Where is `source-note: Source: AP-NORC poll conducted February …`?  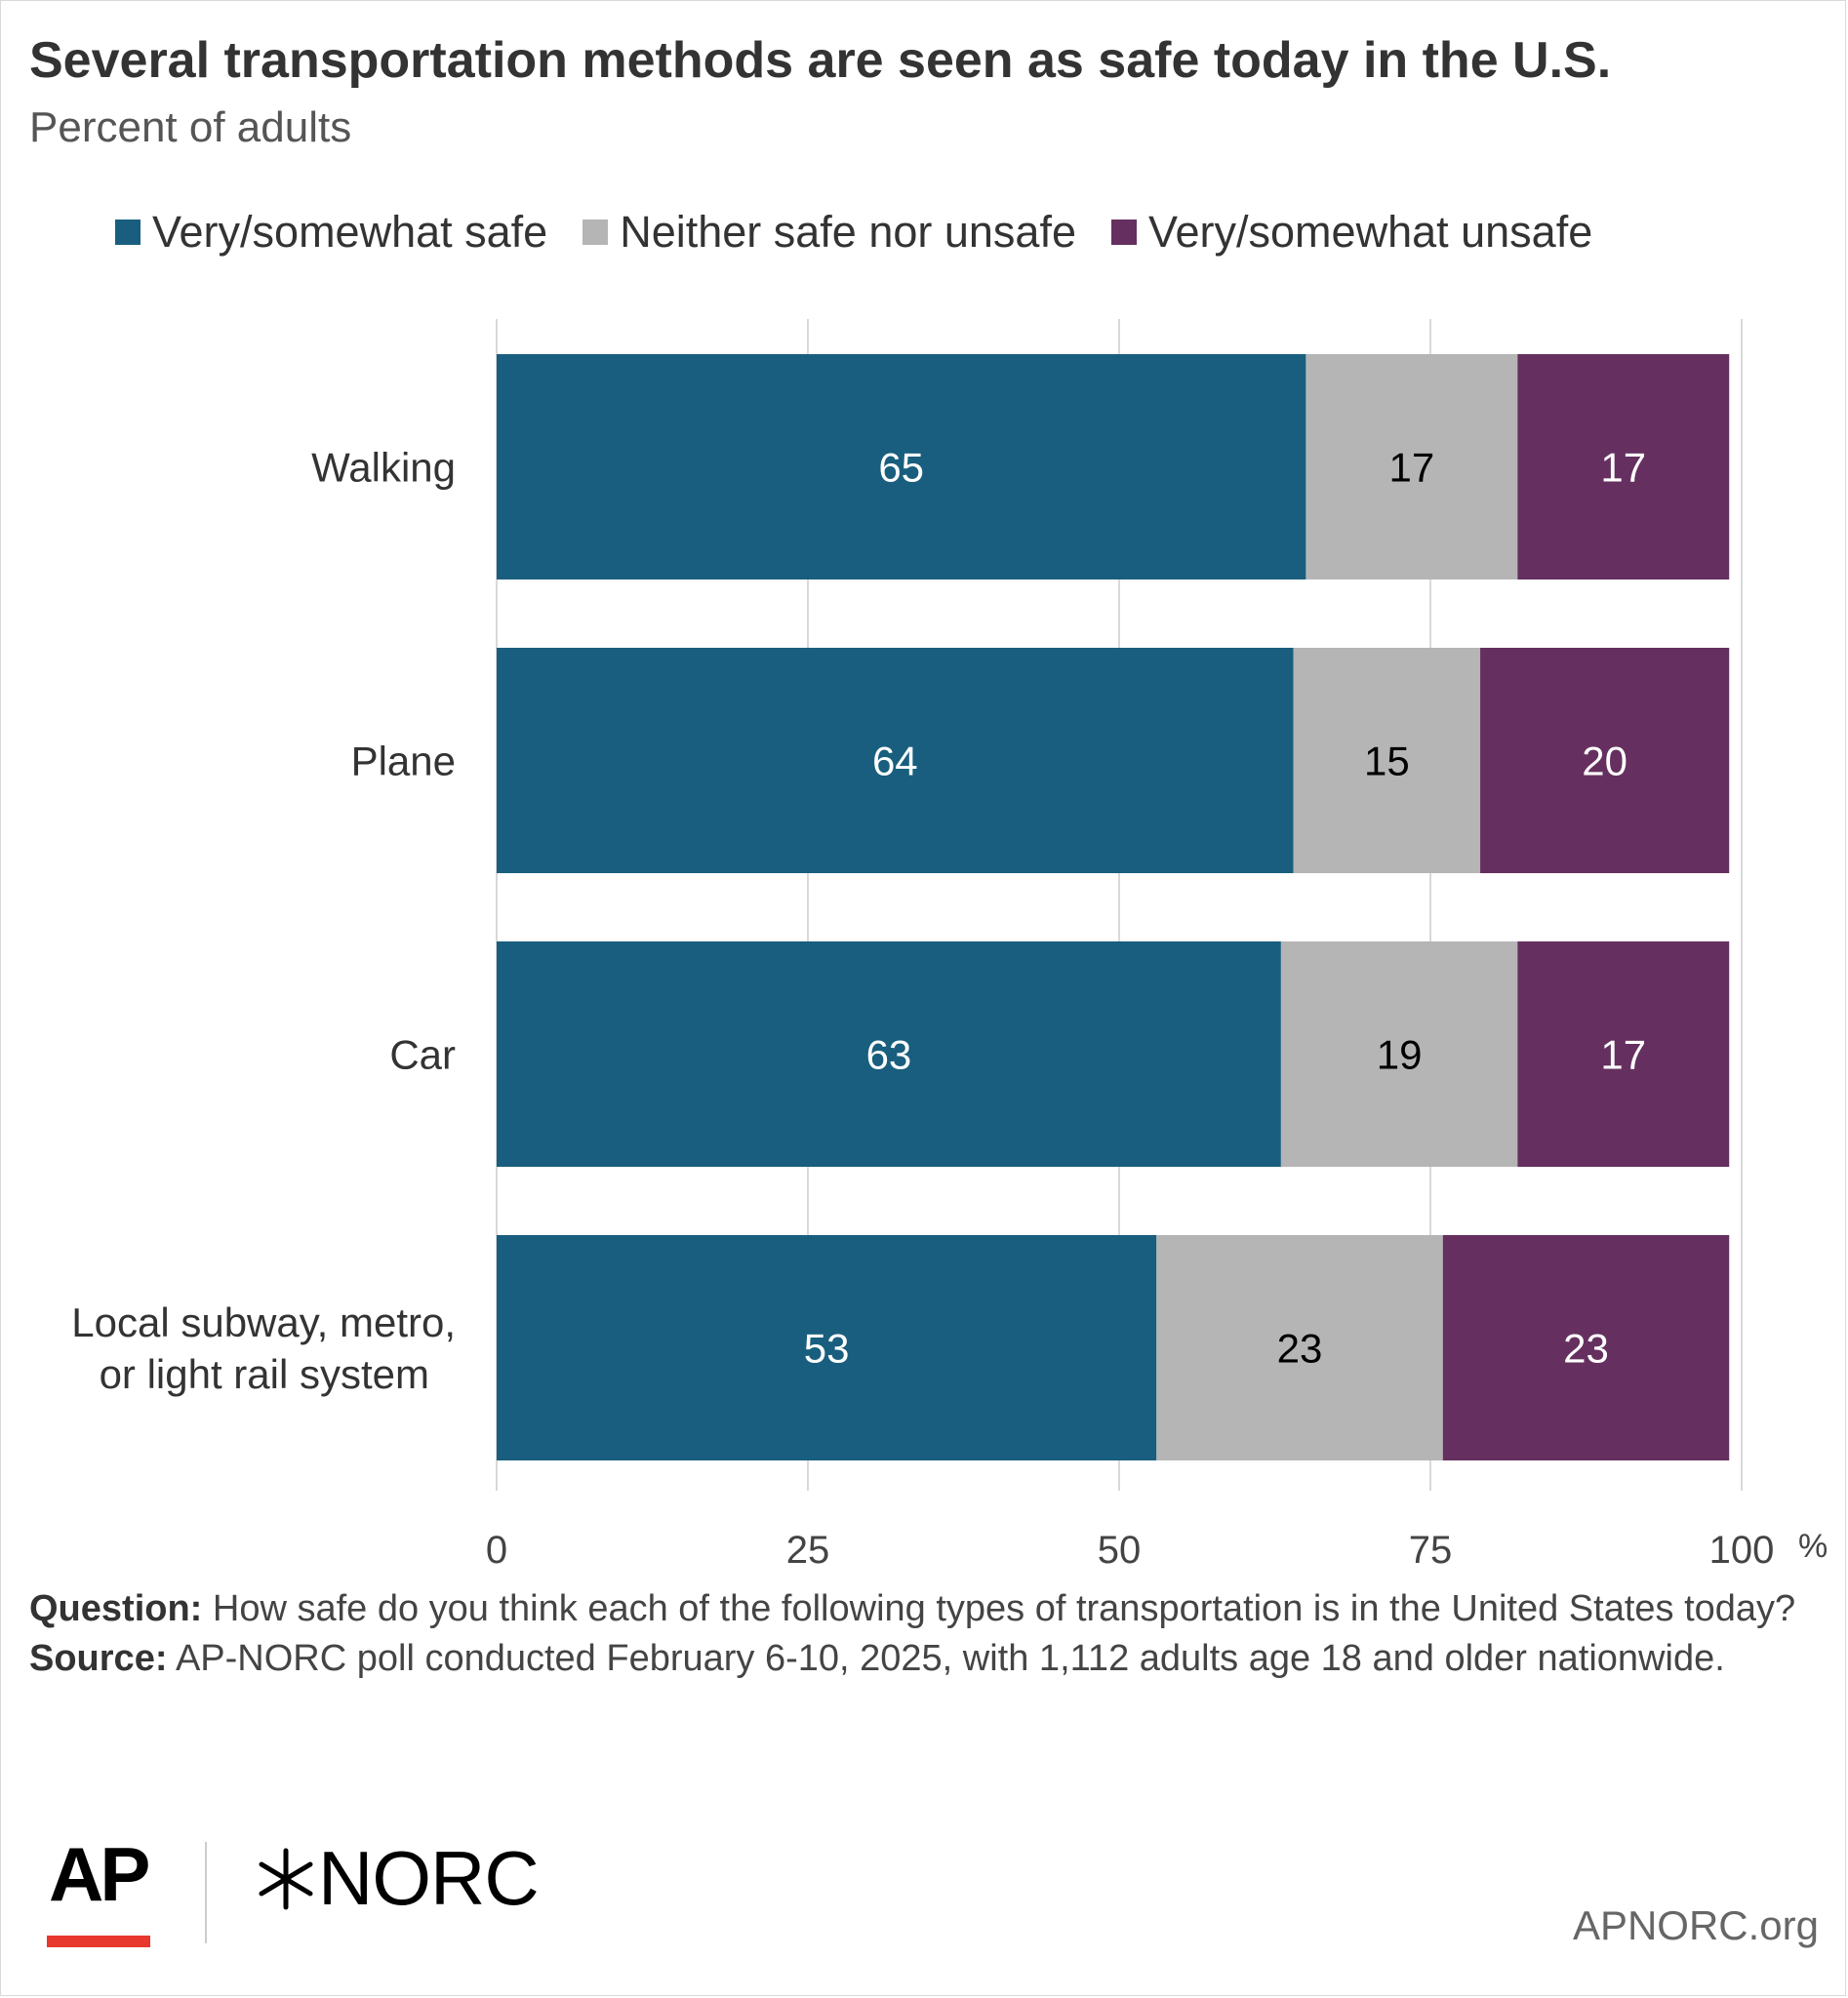 source-note: Source: AP-NORC poll conducted February … is located at coordinates (922, 1659).